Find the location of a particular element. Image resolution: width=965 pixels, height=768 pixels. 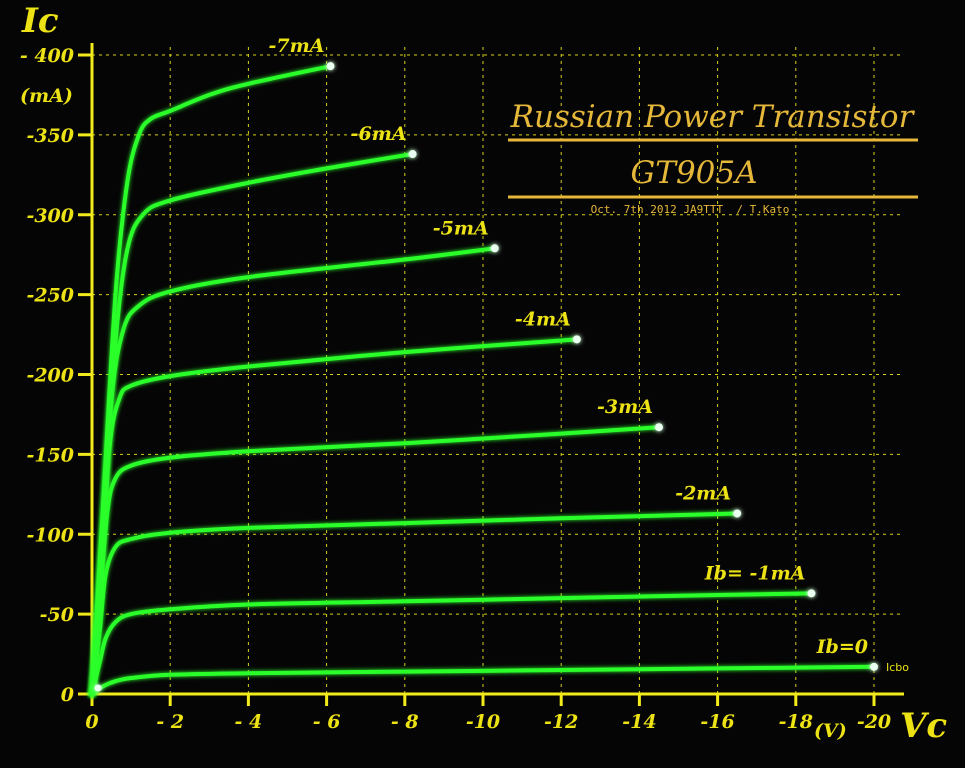

curve-label-7: -7mA is located at coordinates (297, 46).